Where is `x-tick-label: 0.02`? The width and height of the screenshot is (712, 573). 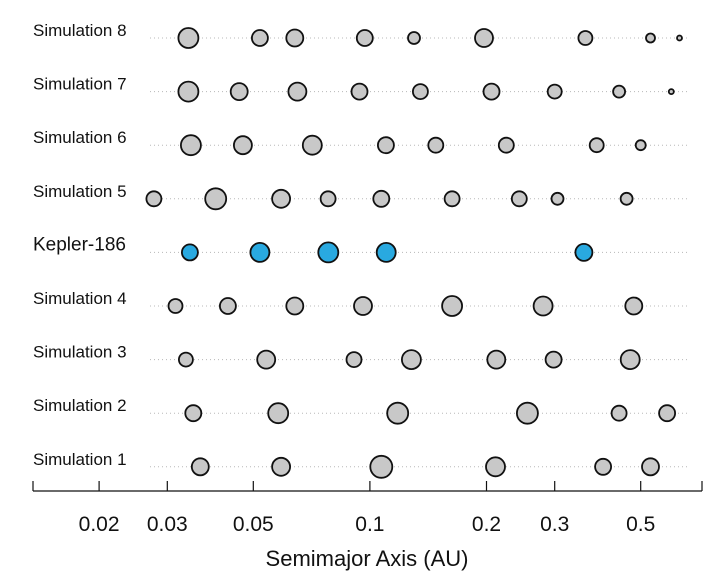
x-tick-label: 0.02 is located at coordinates (99, 524).